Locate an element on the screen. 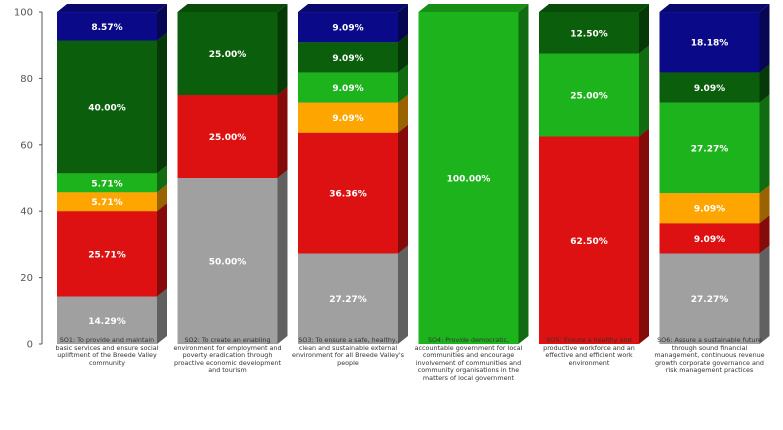  data-label: 62.50% is located at coordinates (589, 242).